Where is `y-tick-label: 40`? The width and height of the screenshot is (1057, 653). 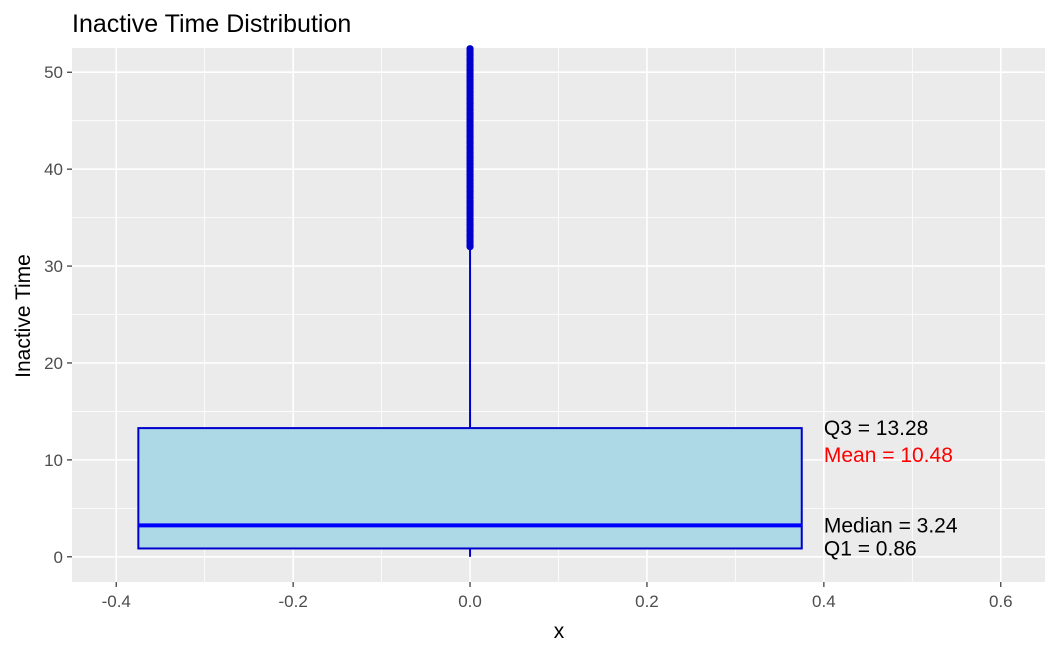 y-tick-label: 40 is located at coordinates (53, 169).